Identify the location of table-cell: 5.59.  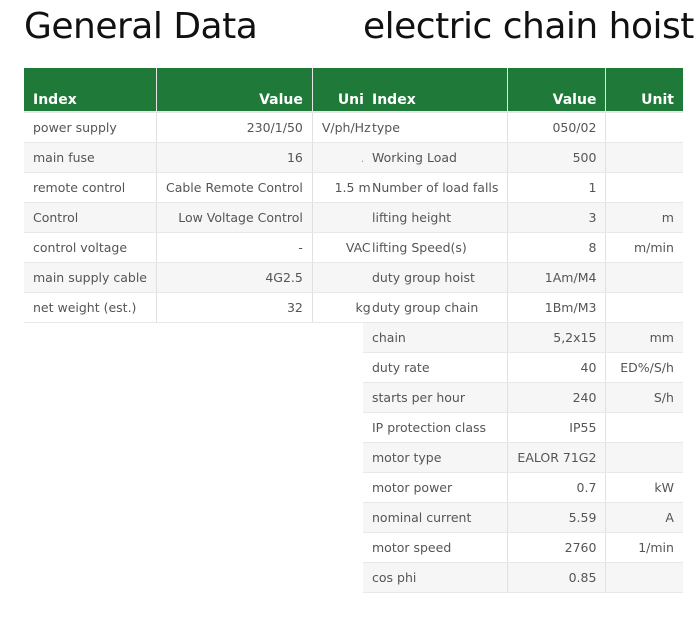
(556, 517).